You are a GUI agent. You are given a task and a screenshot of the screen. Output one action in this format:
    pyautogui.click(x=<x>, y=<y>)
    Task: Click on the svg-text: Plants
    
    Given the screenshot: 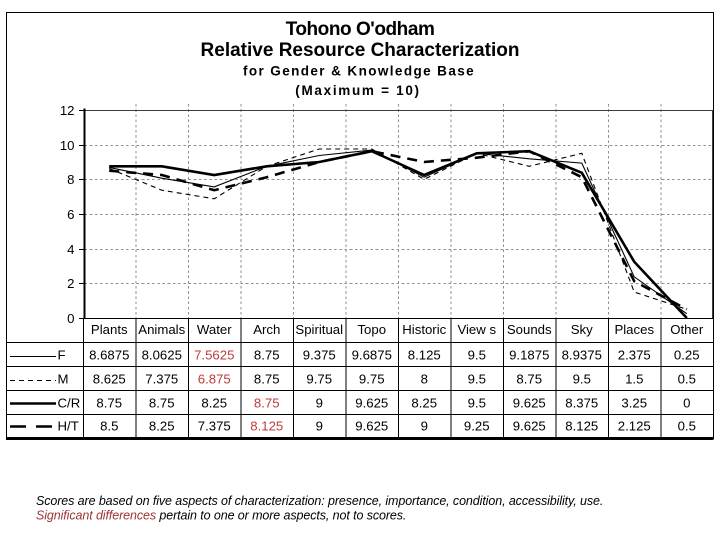 What is the action you would take?
    pyautogui.click(x=109, y=329)
    